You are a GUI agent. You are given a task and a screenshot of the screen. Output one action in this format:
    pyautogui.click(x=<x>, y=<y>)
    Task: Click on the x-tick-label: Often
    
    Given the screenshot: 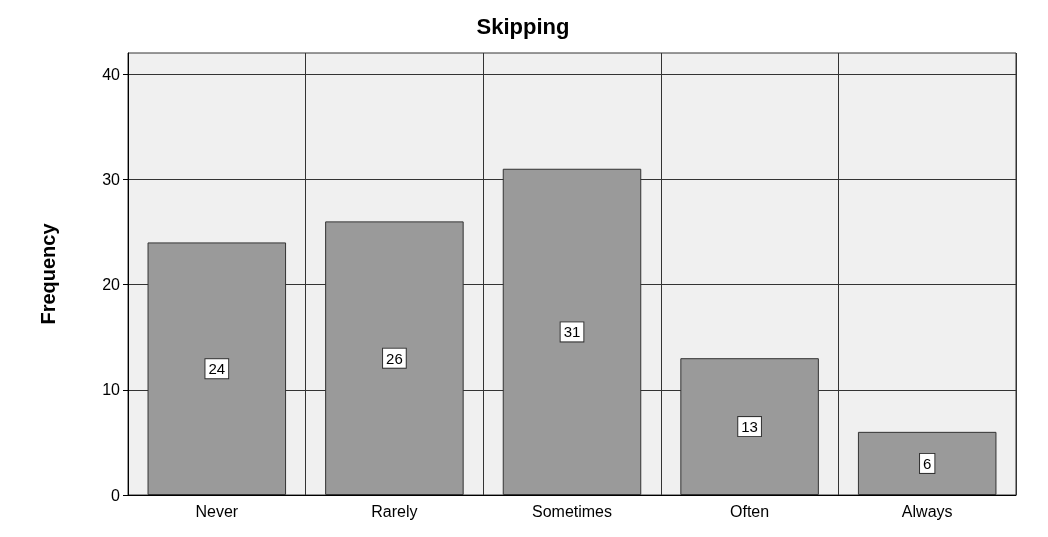 What is the action you would take?
    pyautogui.click(x=750, y=511)
    